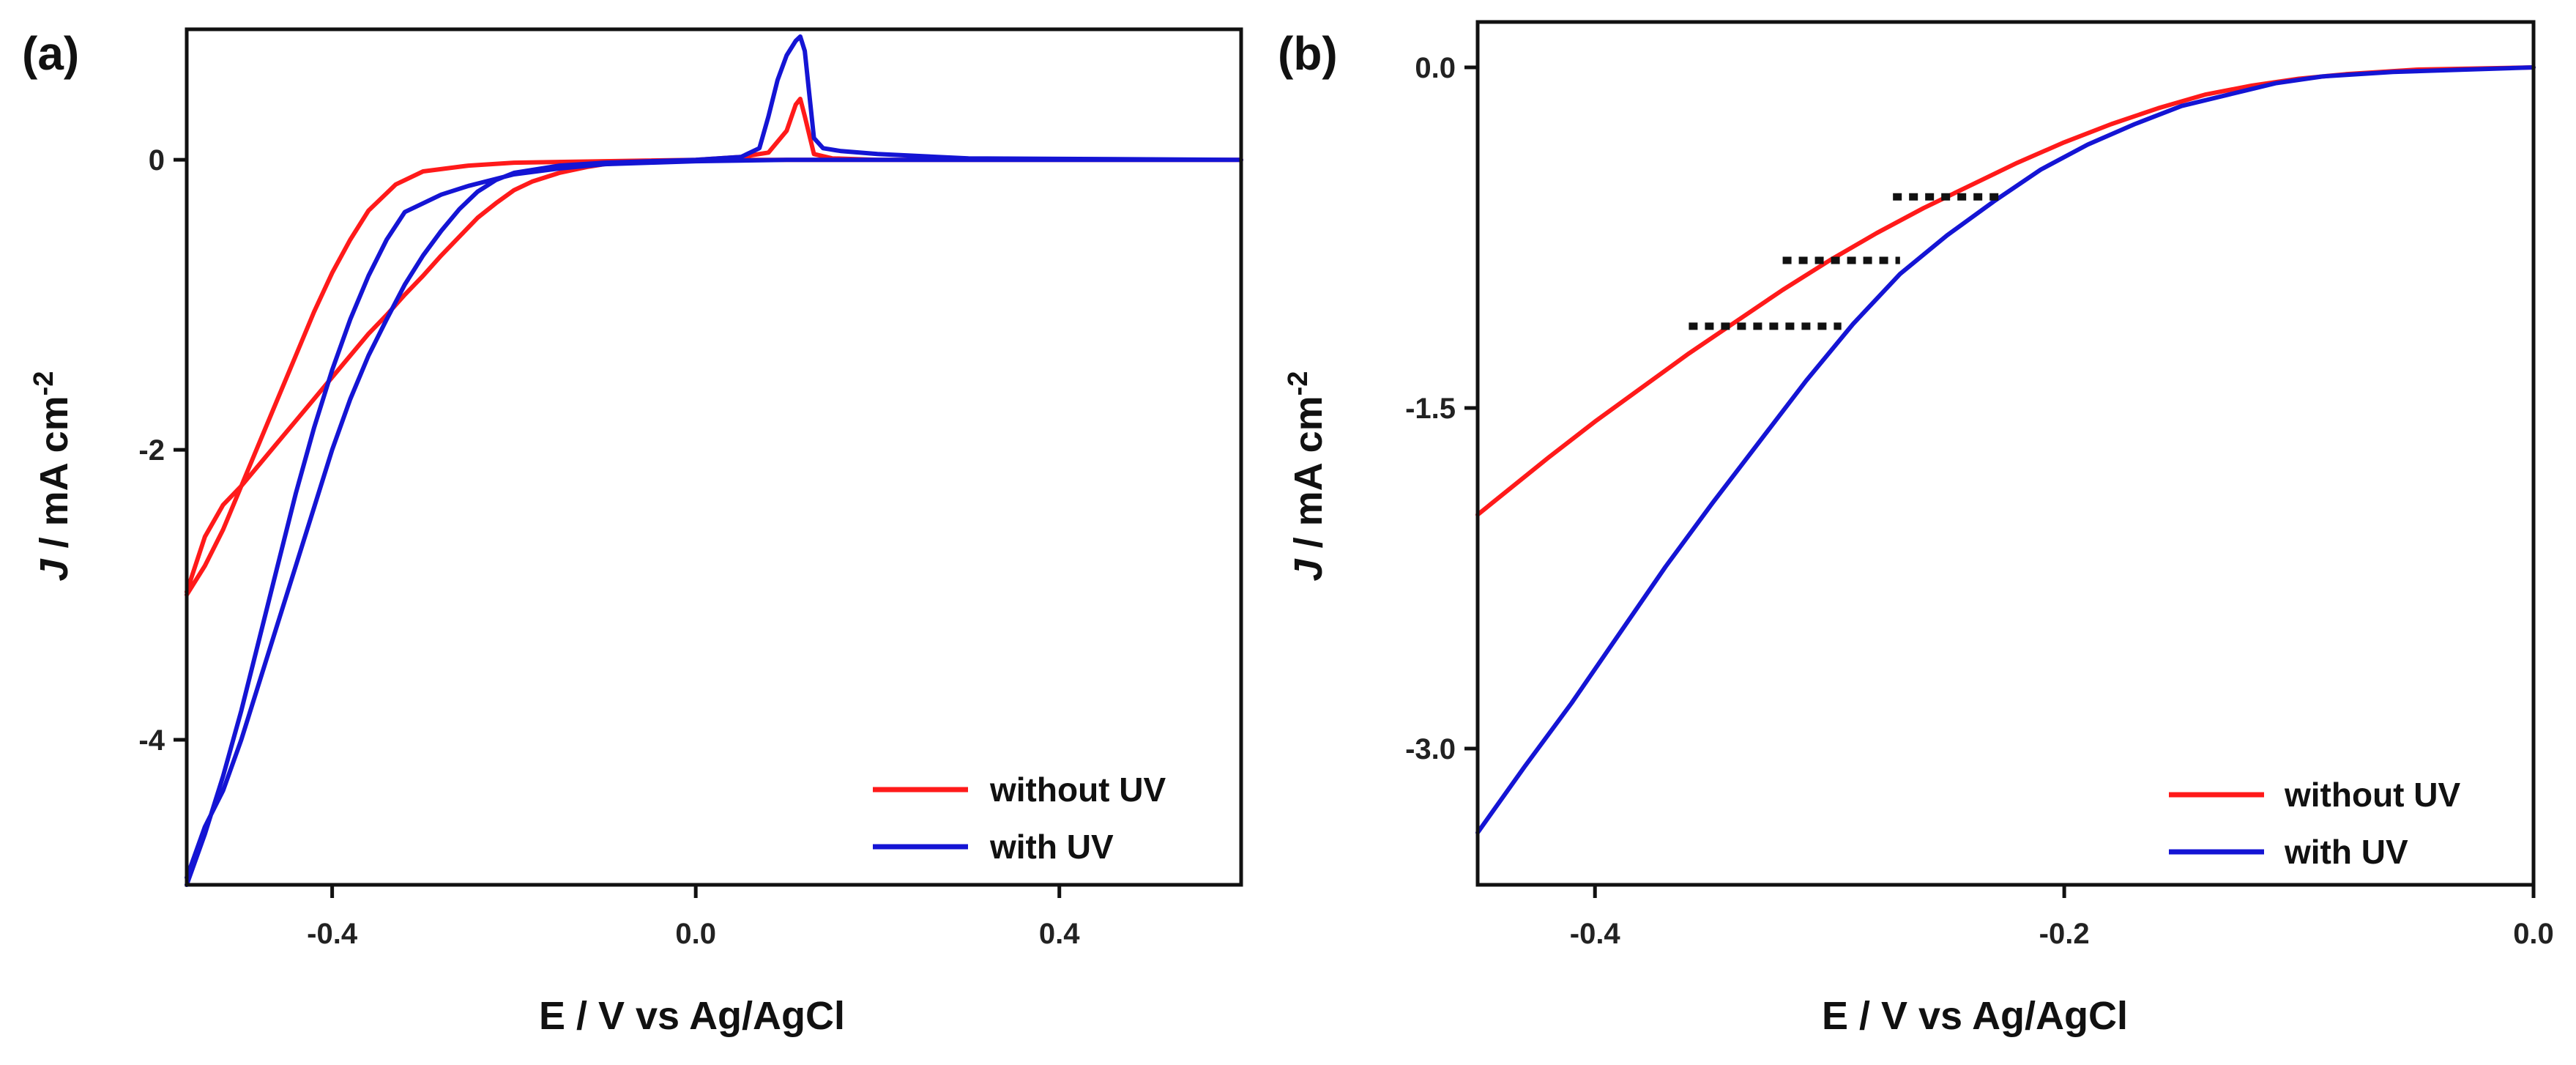  Describe the element at coordinates (157, 160) in the screenshot. I see `panel-a-y-tick-label-0: 0` at that location.